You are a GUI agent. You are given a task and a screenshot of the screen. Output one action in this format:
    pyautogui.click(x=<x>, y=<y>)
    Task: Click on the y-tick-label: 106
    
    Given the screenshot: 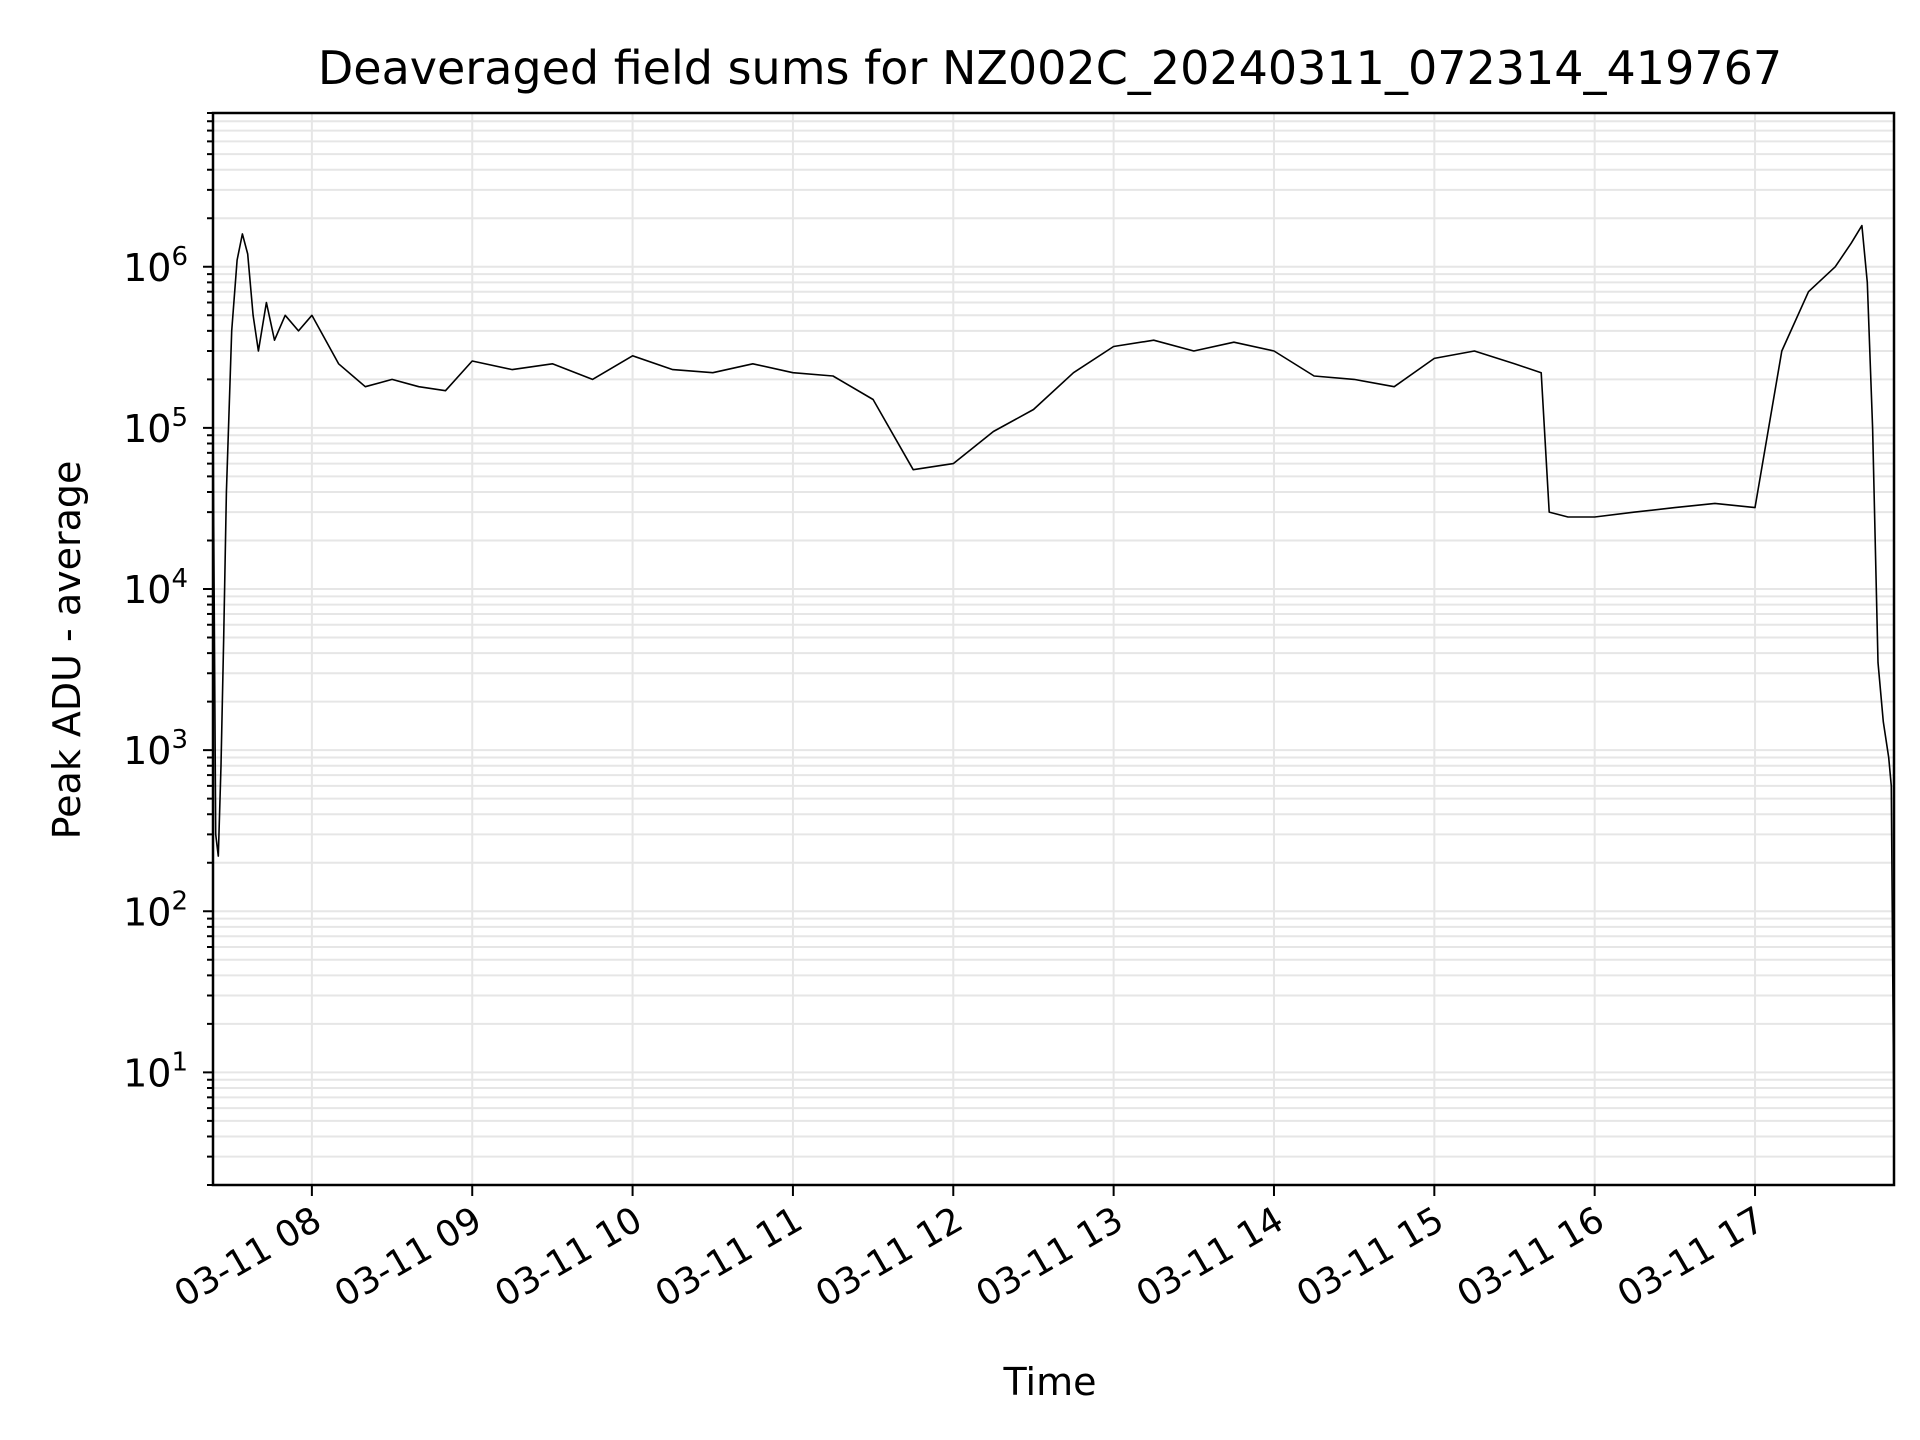 What is the action you would take?
    pyautogui.click(x=155, y=266)
    